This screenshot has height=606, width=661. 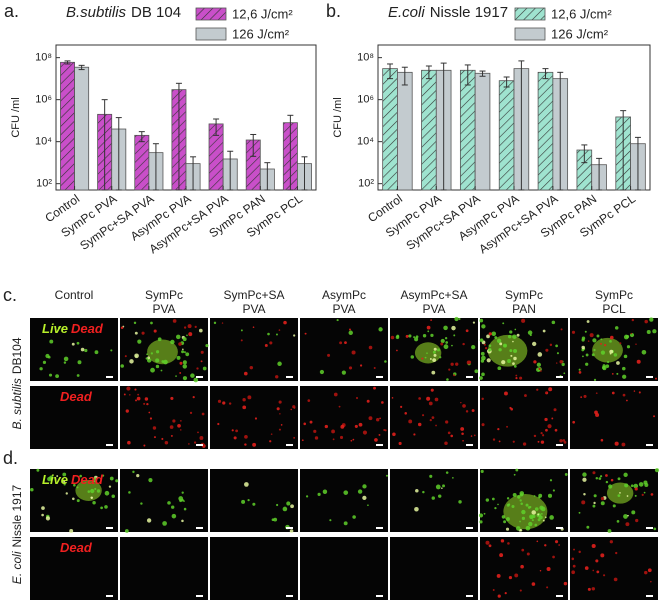 What do you see at coordinates (262, 13) in the screenshot?
I see `legend-label: 12,6 J/cm²` at bounding box center [262, 13].